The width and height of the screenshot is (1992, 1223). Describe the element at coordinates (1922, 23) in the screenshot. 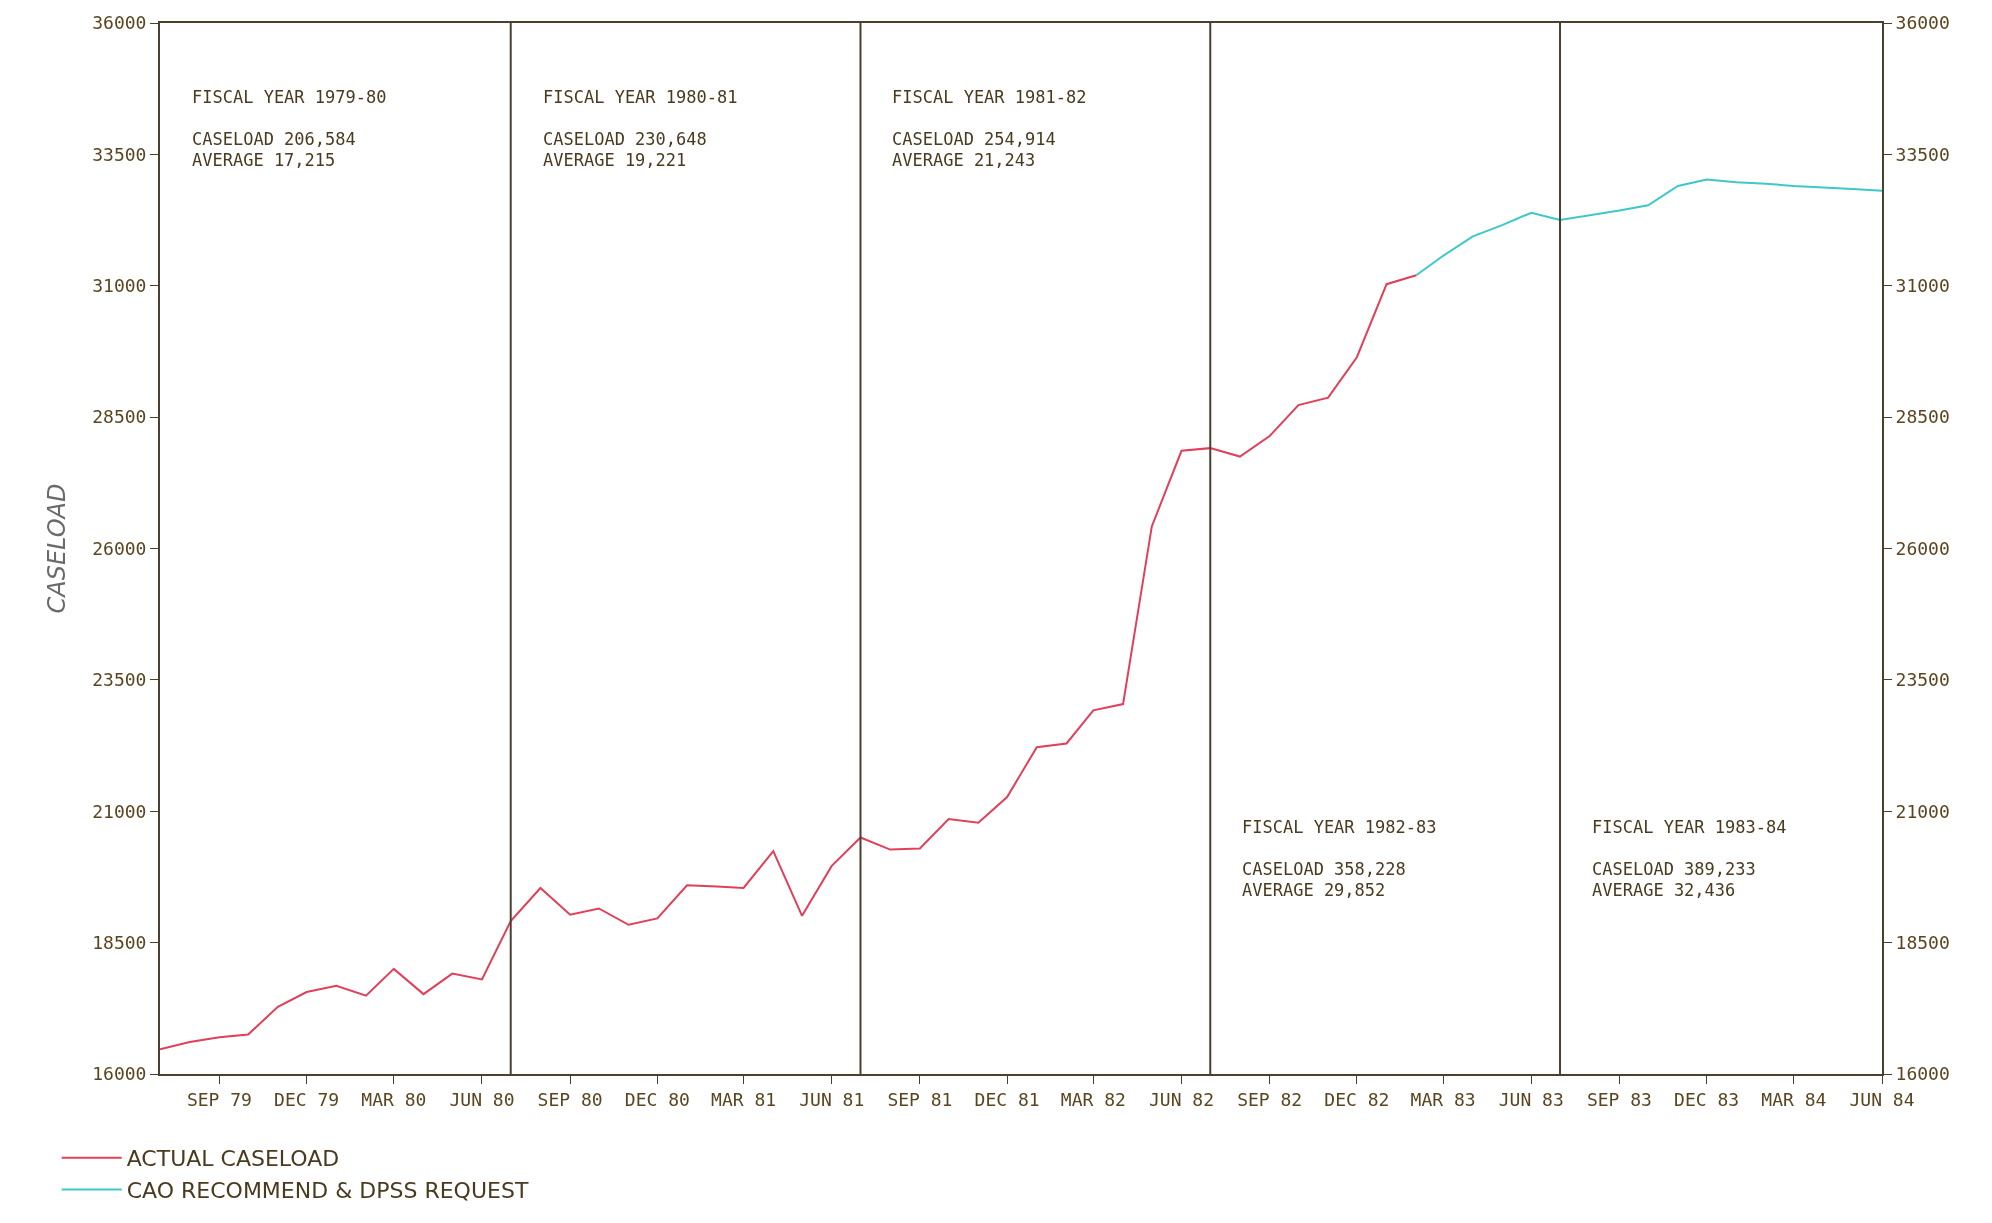

I see `y2-tick-label: 36000` at that location.